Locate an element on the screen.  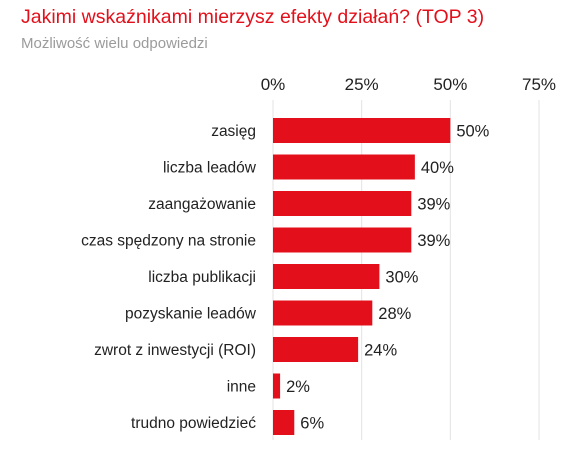
category-label: liczba leadów is located at coordinates (210, 168).